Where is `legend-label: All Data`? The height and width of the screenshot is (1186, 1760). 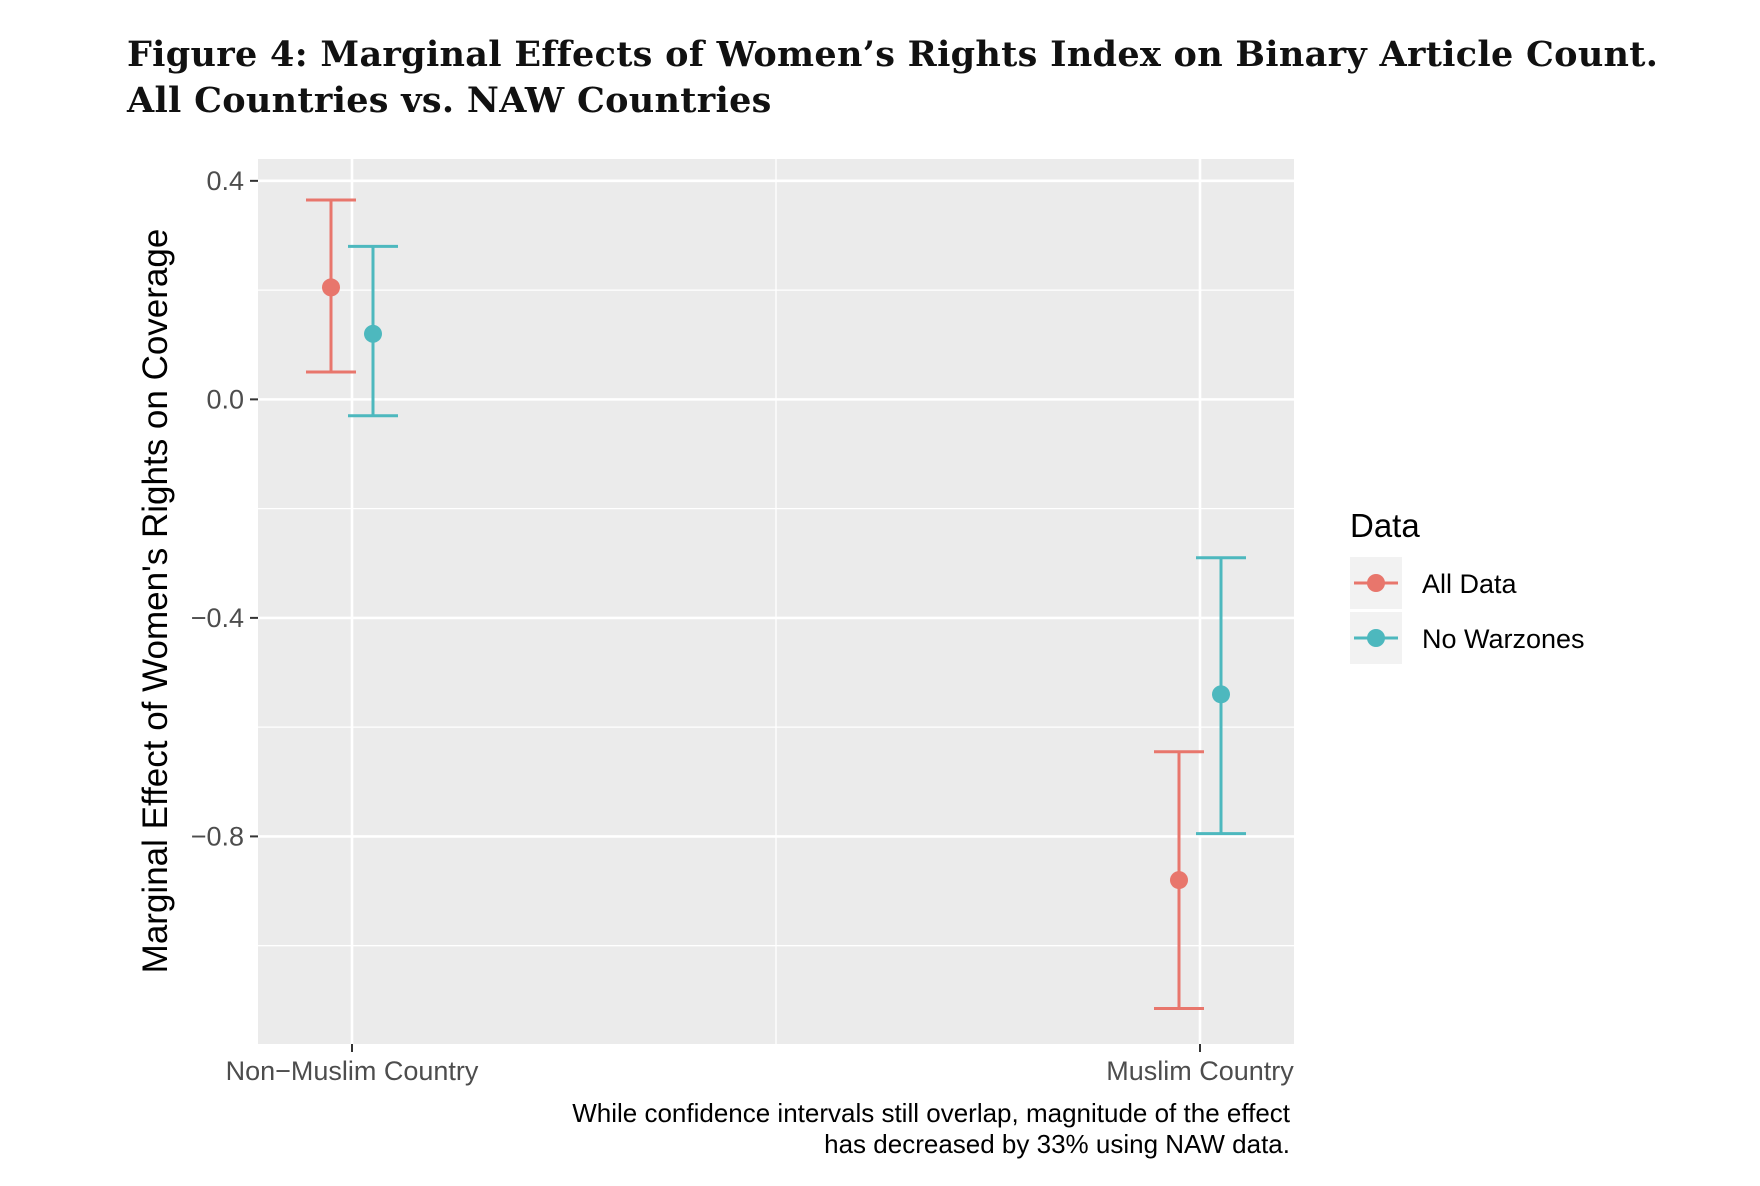 legend-label: All Data is located at coordinates (1470, 584).